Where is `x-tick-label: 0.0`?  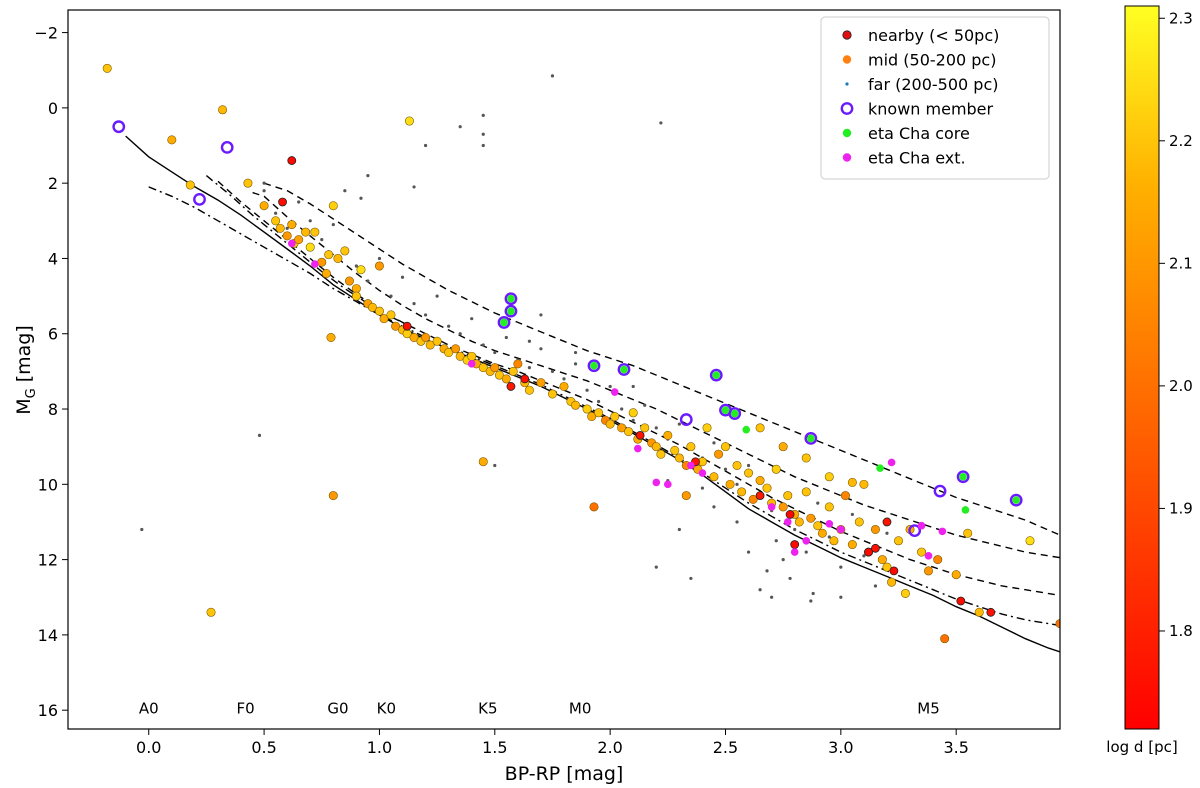 x-tick-label: 0.0 is located at coordinates (148, 747).